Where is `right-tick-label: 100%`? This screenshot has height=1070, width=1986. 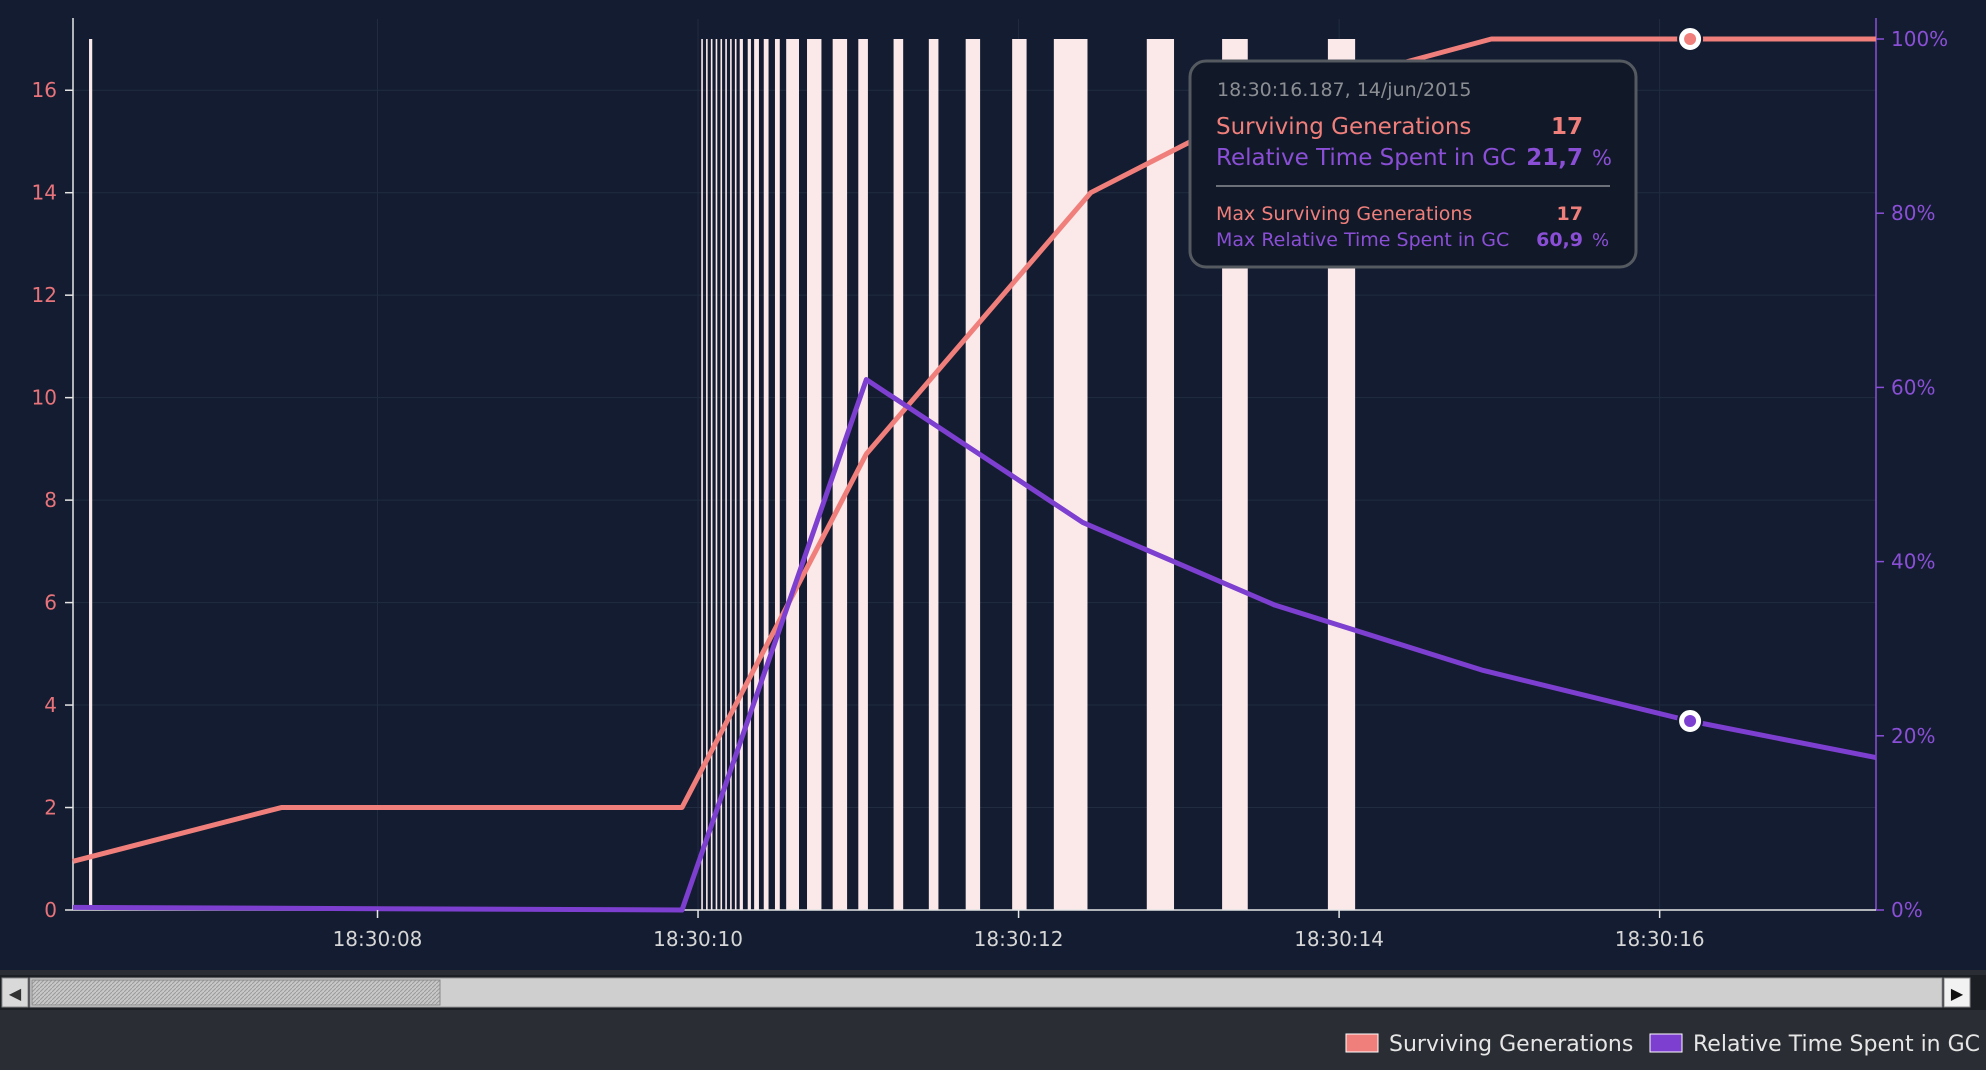
right-tick-label: 100% is located at coordinates (1919, 39).